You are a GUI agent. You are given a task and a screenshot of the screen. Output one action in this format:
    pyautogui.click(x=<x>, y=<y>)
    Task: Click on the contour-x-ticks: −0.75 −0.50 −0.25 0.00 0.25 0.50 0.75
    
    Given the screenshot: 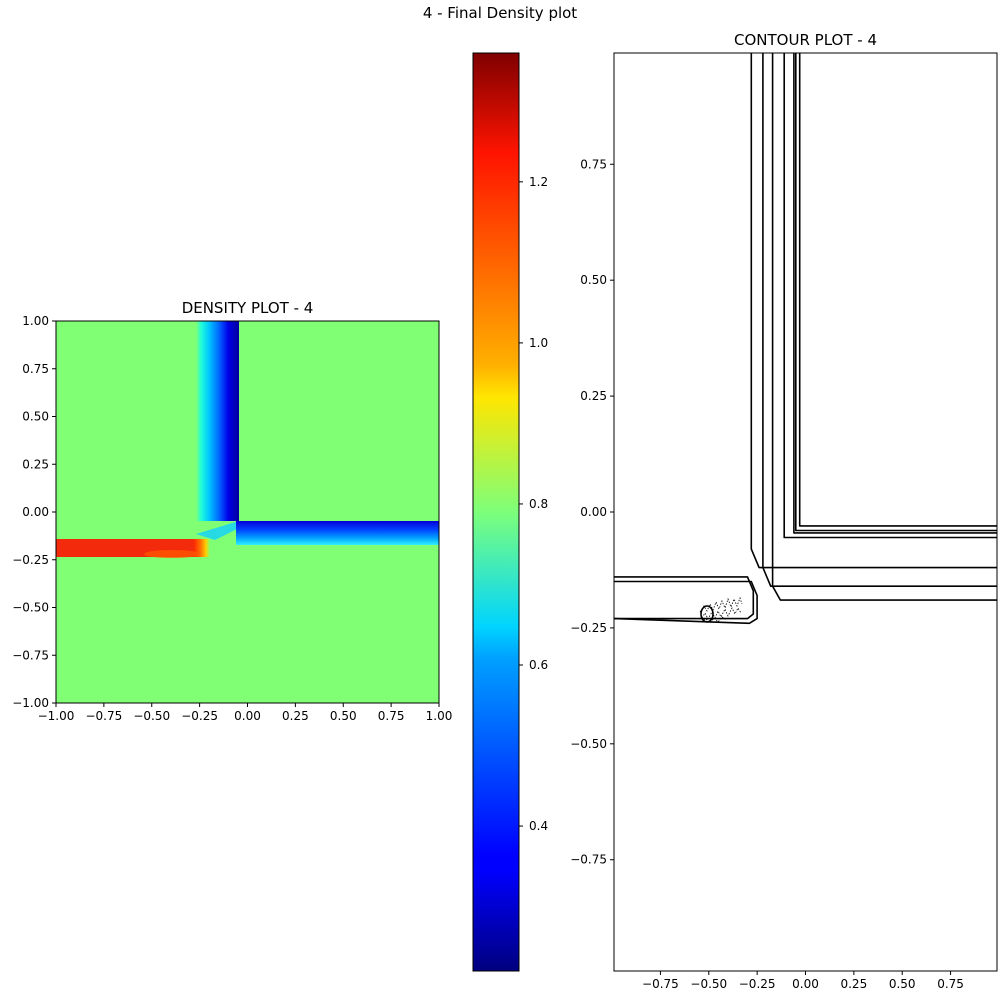 What is the action you would take?
    pyautogui.click(x=803, y=981)
    